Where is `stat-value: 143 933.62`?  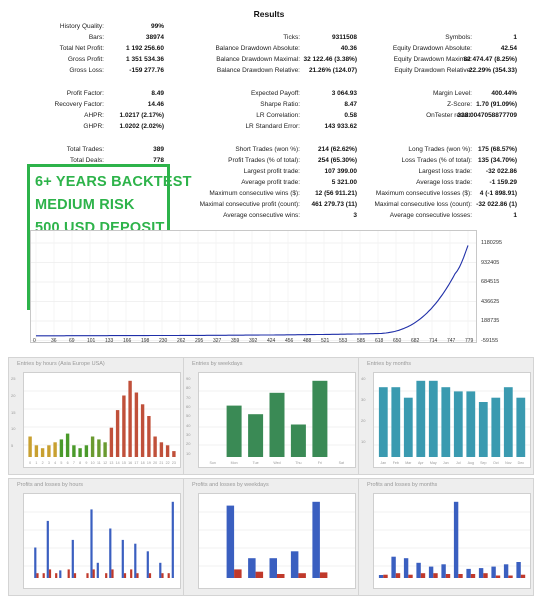 stat-value: 143 933.62 is located at coordinates (340, 126).